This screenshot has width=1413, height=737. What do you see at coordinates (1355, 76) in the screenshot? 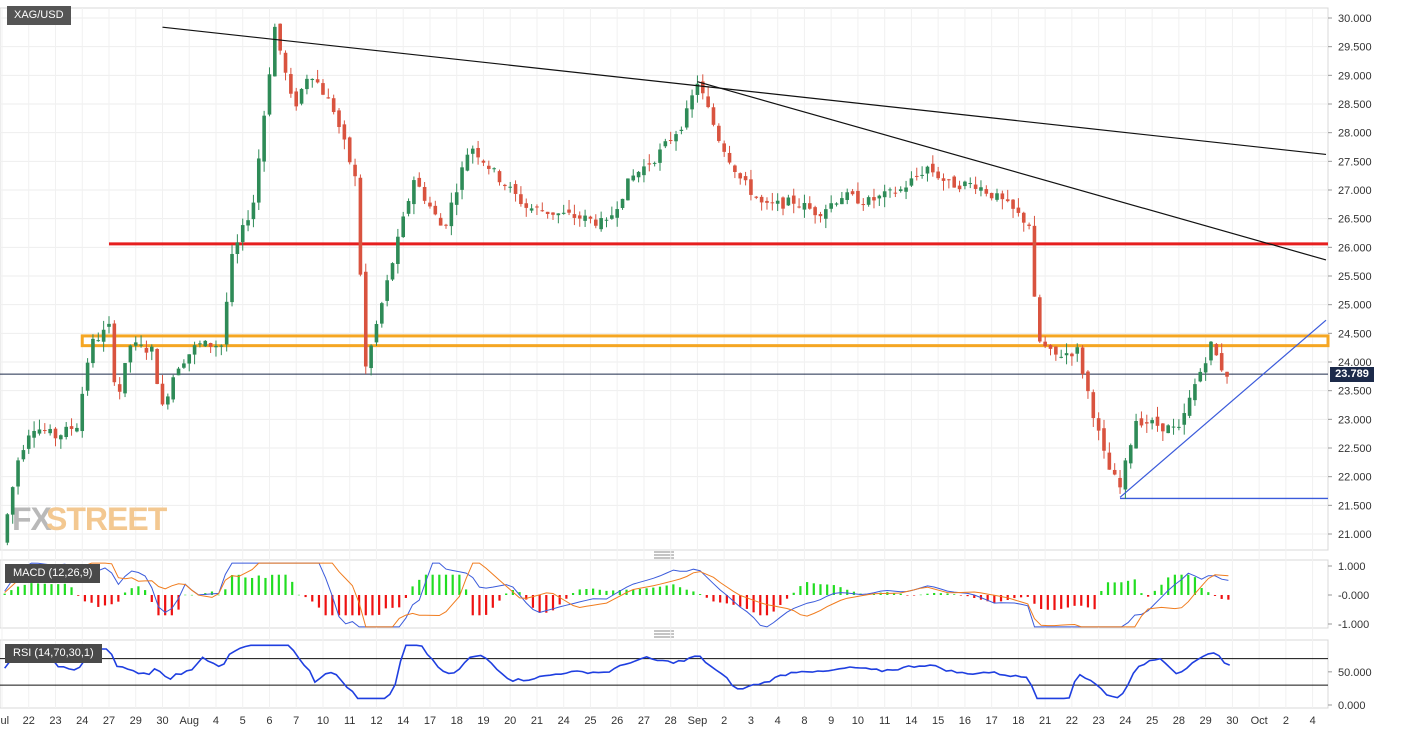
I see `price-tick-label: 29.000` at bounding box center [1355, 76].